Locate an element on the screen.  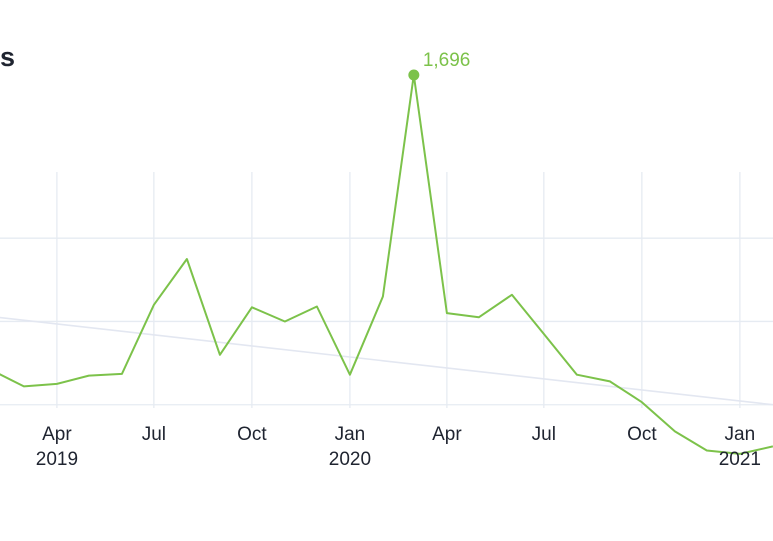
x-tick-year-label: 2020 is located at coordinates (350, 459).